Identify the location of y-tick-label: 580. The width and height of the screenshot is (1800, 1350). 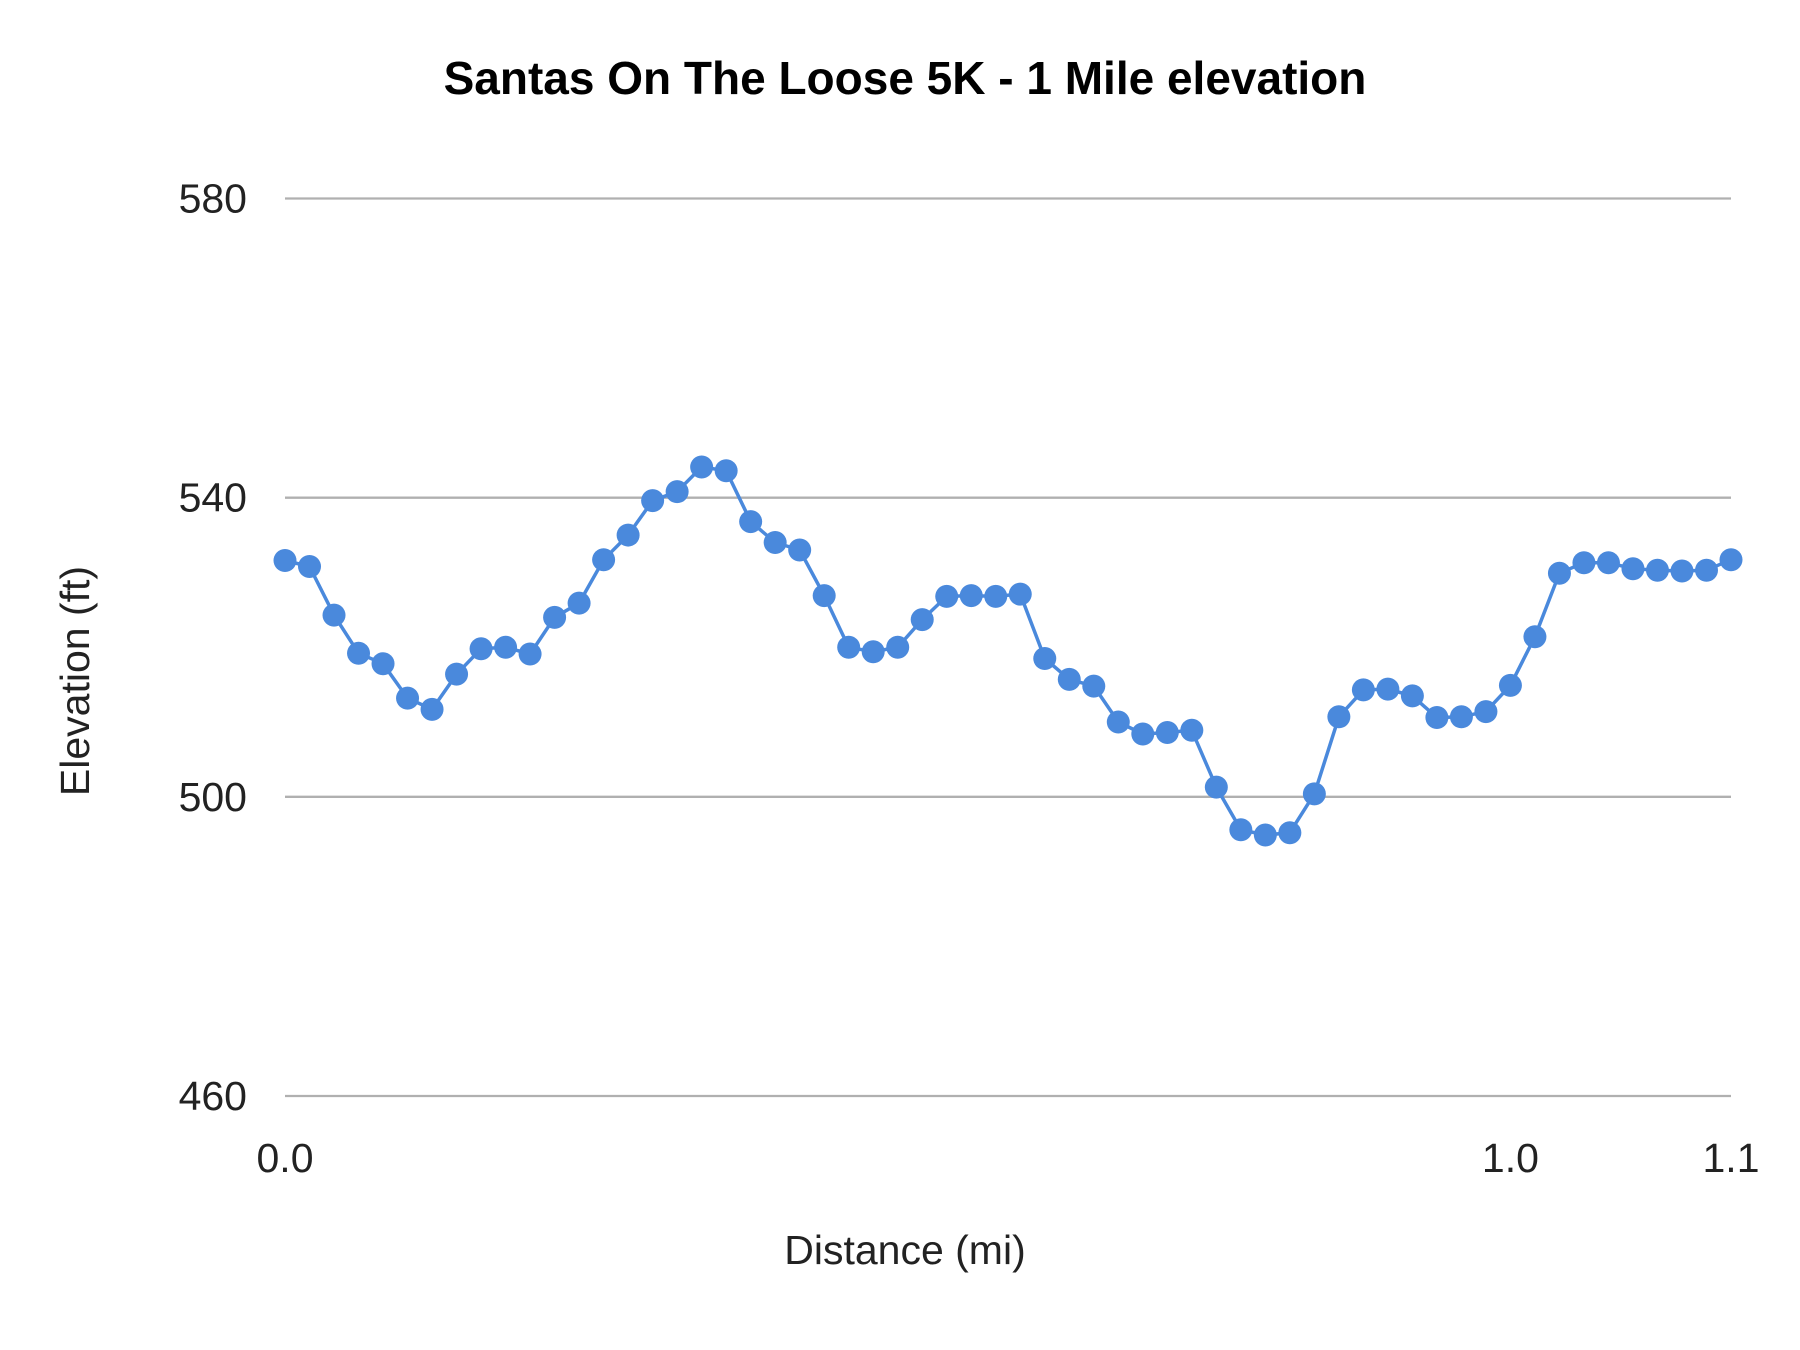
(213, 199).